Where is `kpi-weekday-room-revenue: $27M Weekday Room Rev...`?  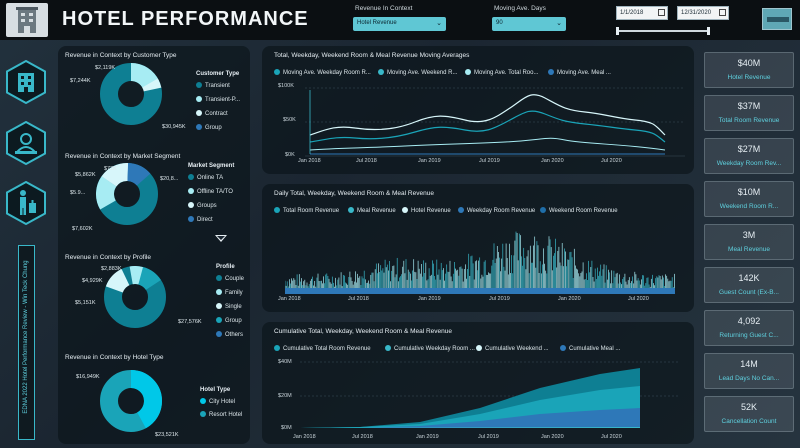 kpi-weekday-room-revenue: $27M Weekday Room Rev... is located at coordinates (749, 156).